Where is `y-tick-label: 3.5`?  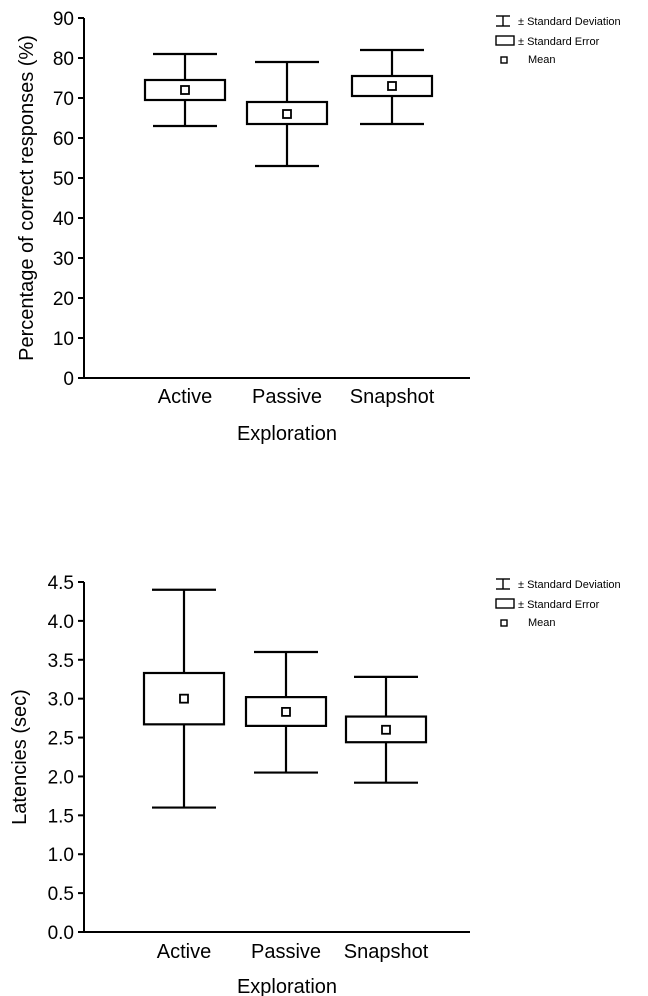 y-tick-label: 3.5 is located at coordinates (61, 661).